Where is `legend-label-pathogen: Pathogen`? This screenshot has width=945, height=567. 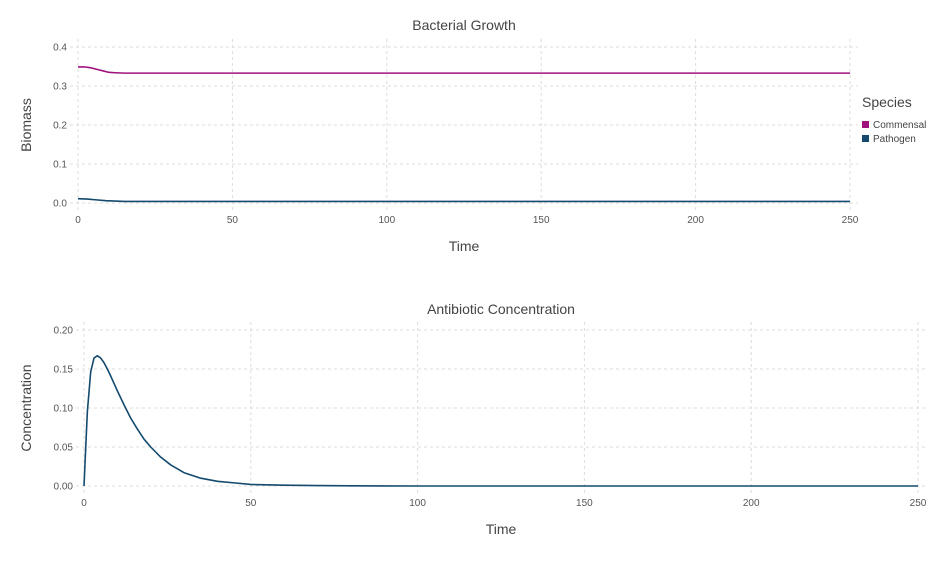 legend-label-pathogen: Pathogen is located at coordinates (894, 139).